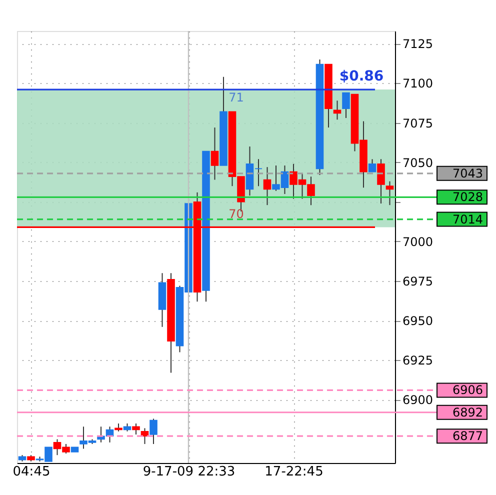 Image resolution: width=496 pixels, height=495 pixels. I want to click on x-tick-label: 17-22:45, so click(294, 472).